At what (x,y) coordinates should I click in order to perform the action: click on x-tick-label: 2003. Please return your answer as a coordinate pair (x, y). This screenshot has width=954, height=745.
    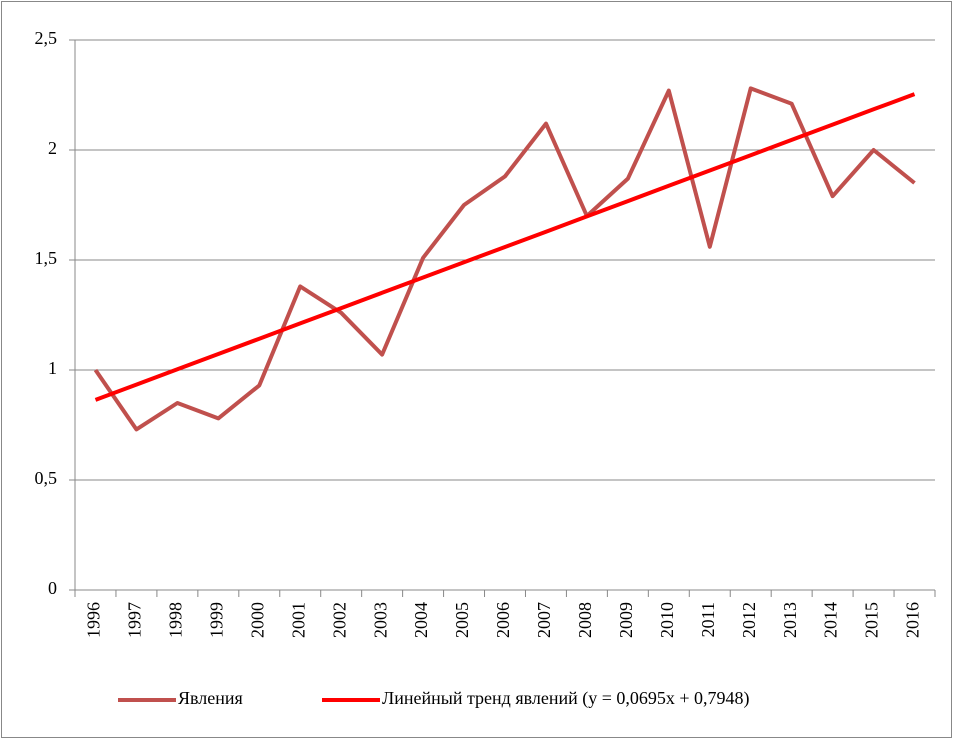
    Looking at the image, I should click on (380, 620).